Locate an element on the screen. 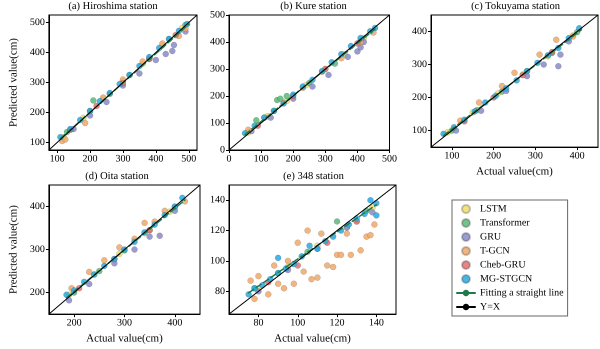 This screenshot has height=349, width=600. chart-title: (d) Oita station is located at coordinates (117, 176).